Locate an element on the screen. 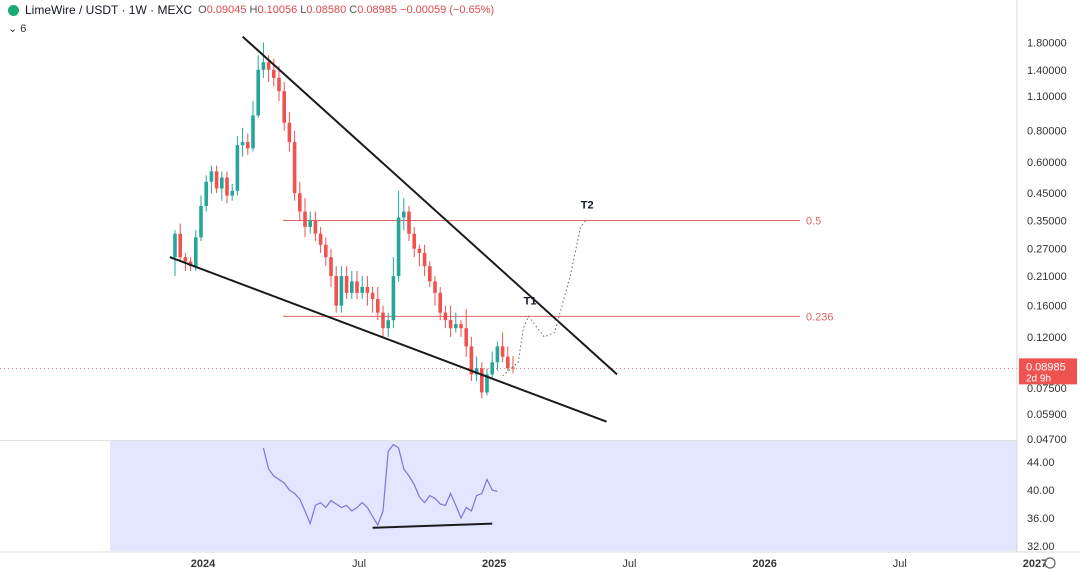  price-tick-label: 1.10000 is located at coordinates (1047, 97).